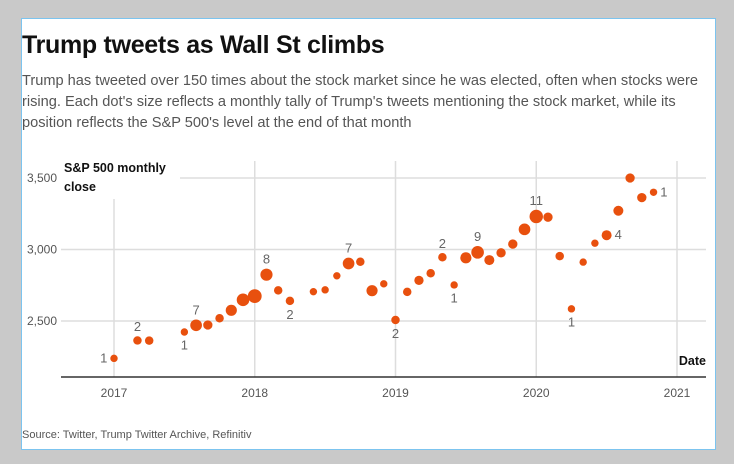 The image size is (734, 464). What do you see at coordinates (42, 178) in the screenshot?
I see `y-tick-label: 3,500` at bounding box center [42, 178].